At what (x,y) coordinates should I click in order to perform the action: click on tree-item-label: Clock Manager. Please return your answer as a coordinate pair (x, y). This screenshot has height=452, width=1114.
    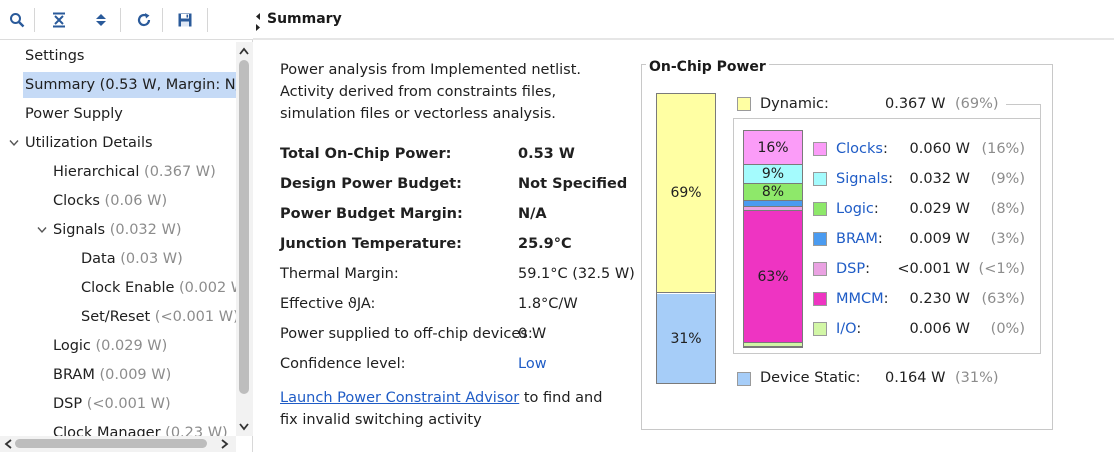
    Looking at the image, I should click on (107, 430).